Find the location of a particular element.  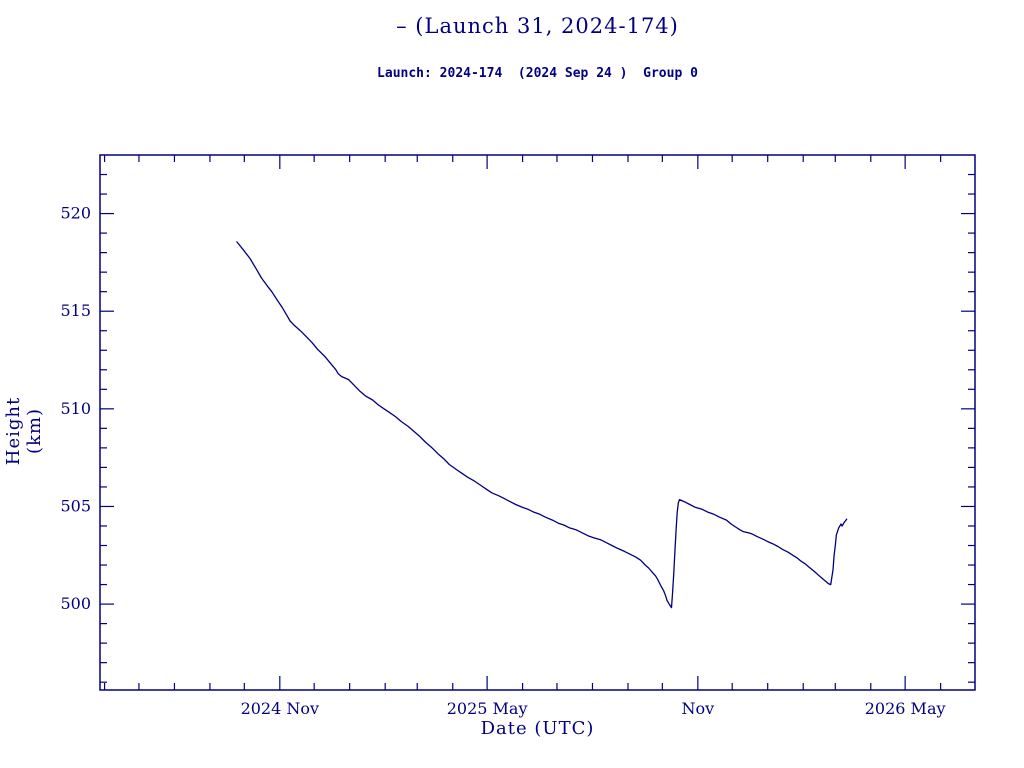

x-tick-label: 2026 May is located at coordinates (905, 708).